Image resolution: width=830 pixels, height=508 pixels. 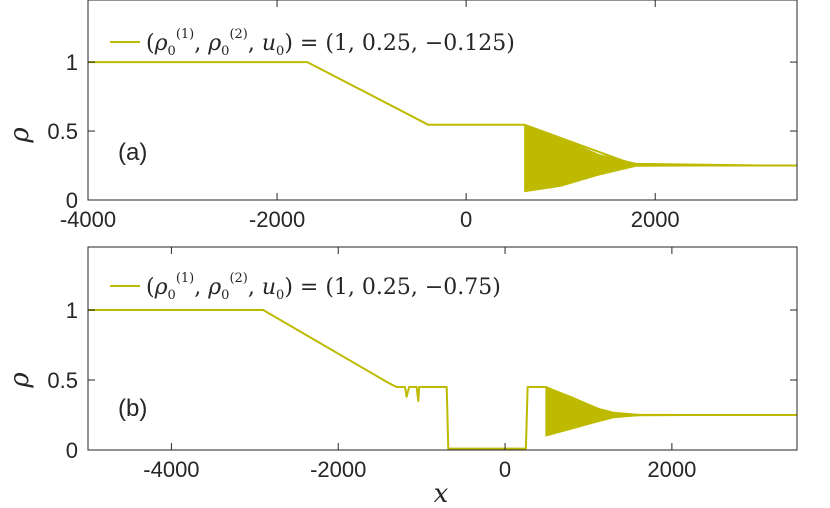 I want to click on y-tick-label-b-1: 0.5, so click(x=62, y=380).